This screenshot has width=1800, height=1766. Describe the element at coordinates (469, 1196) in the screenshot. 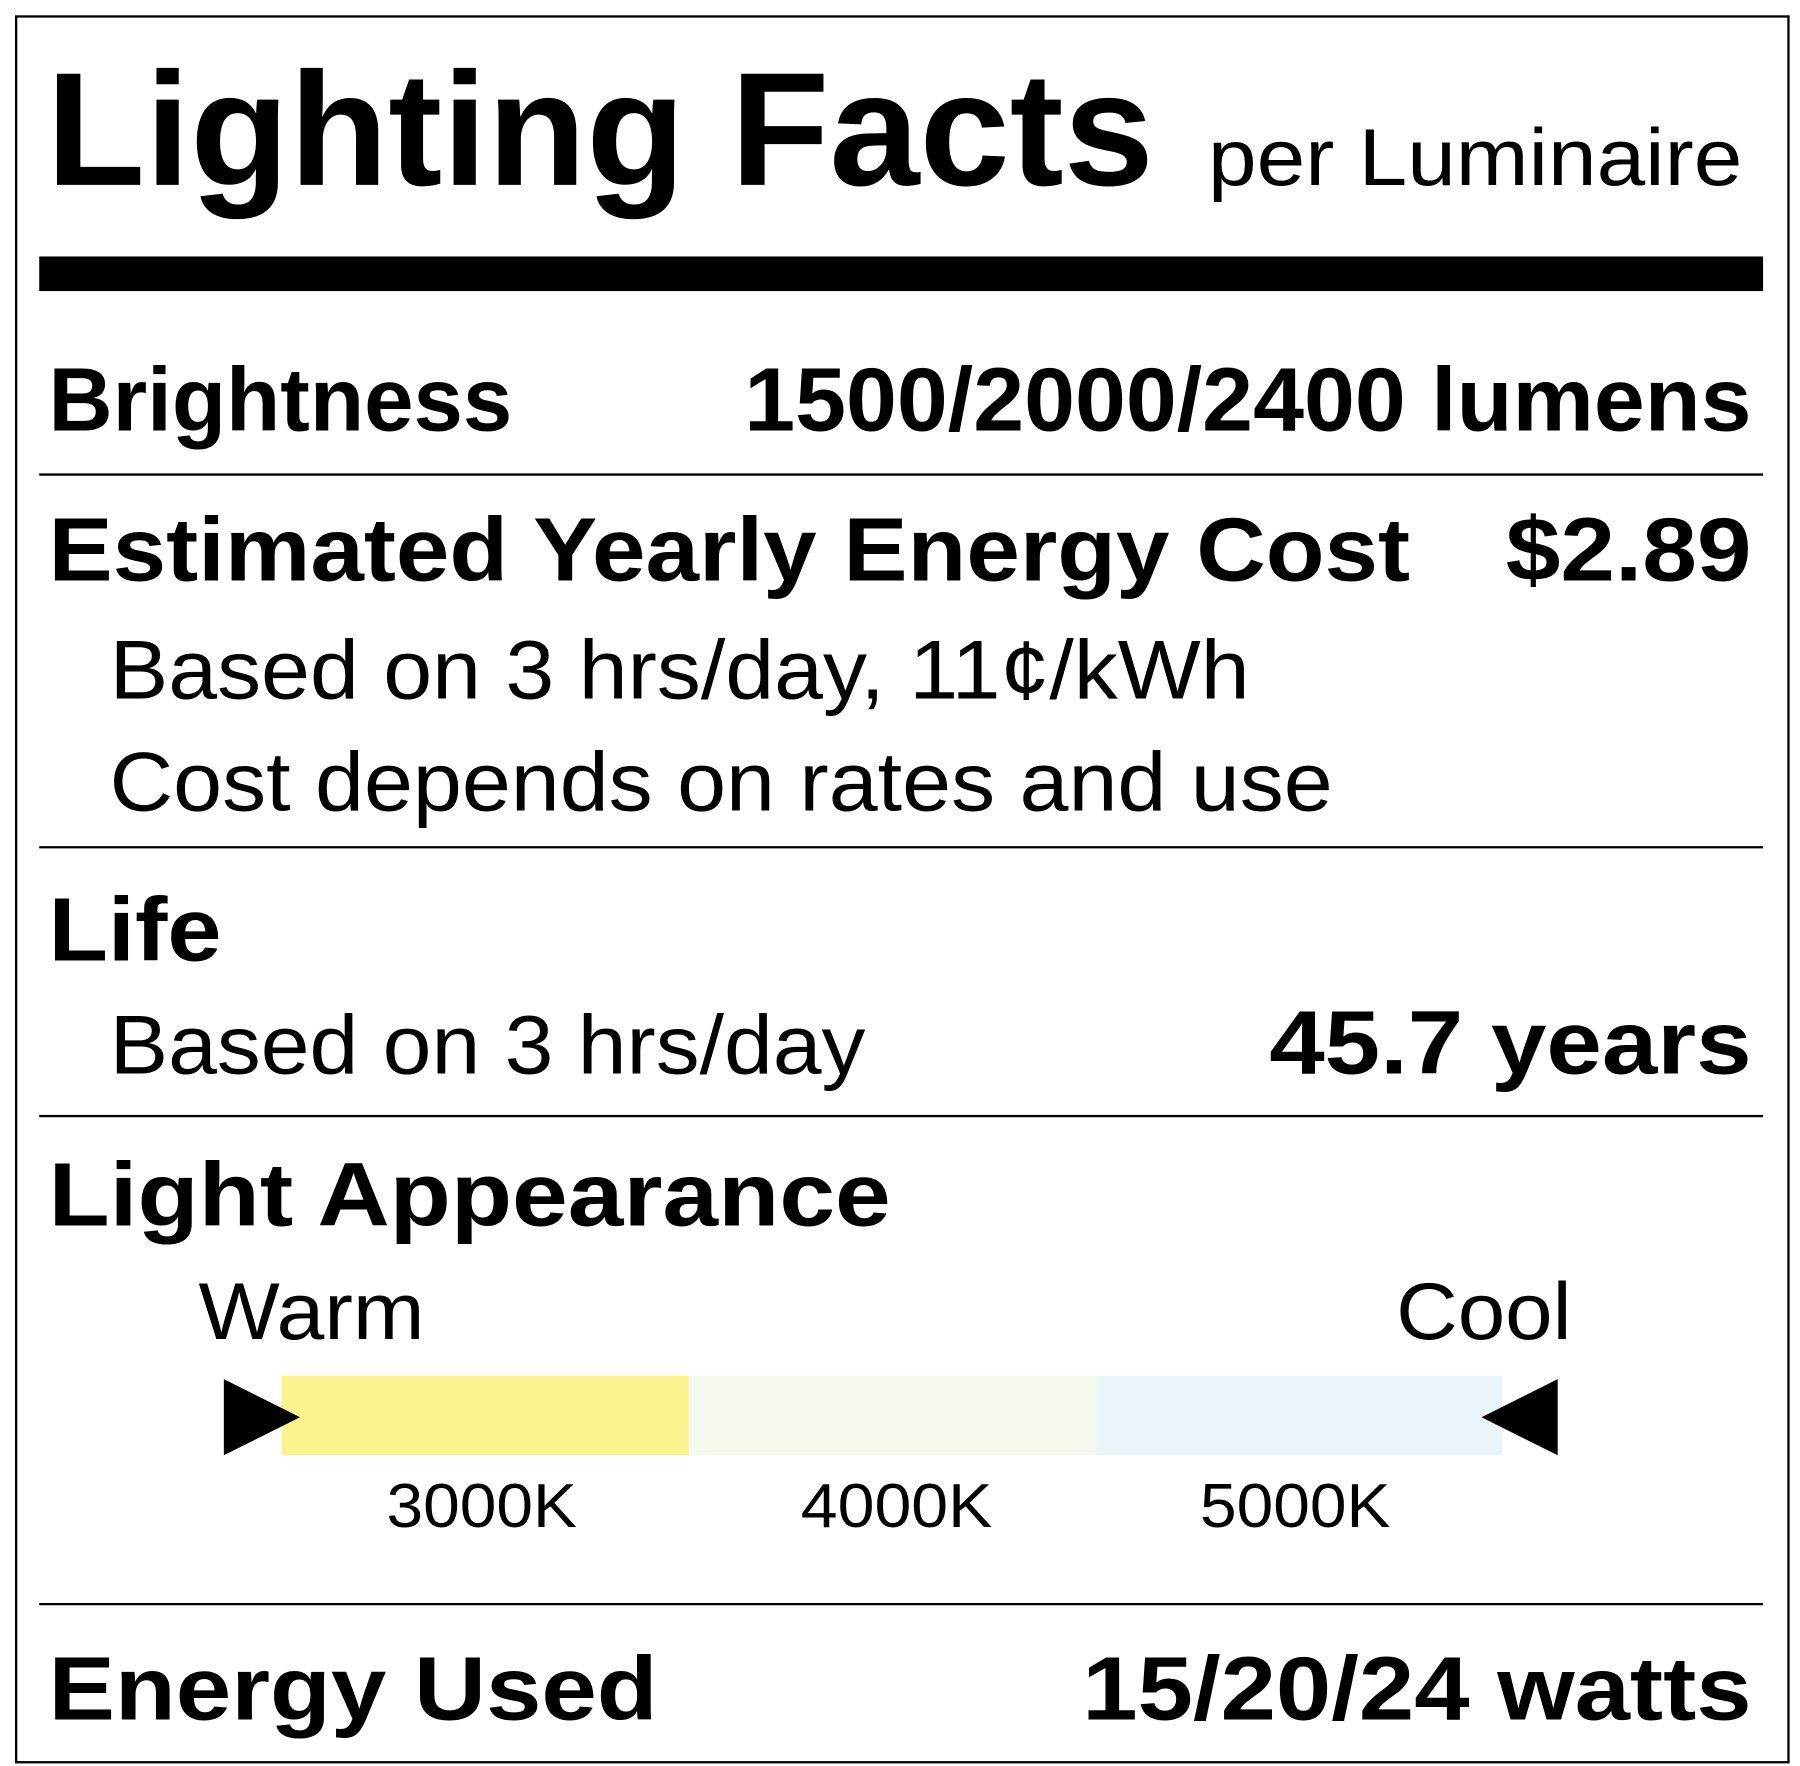

I see `light-appearance-label: Light Appearance` at that location.